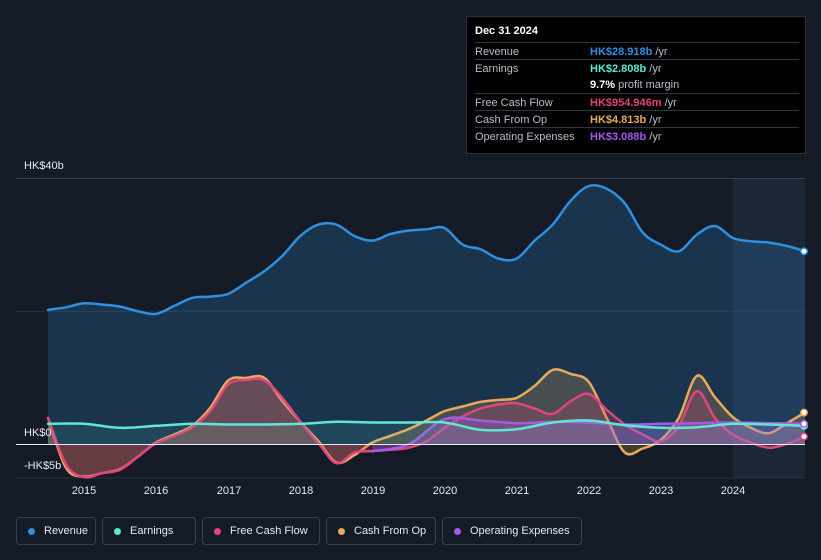  Describe the element at coordinates (633, 103) in the screenshot. I see `tooltip-value: HK$954.946m/yr` at that location.